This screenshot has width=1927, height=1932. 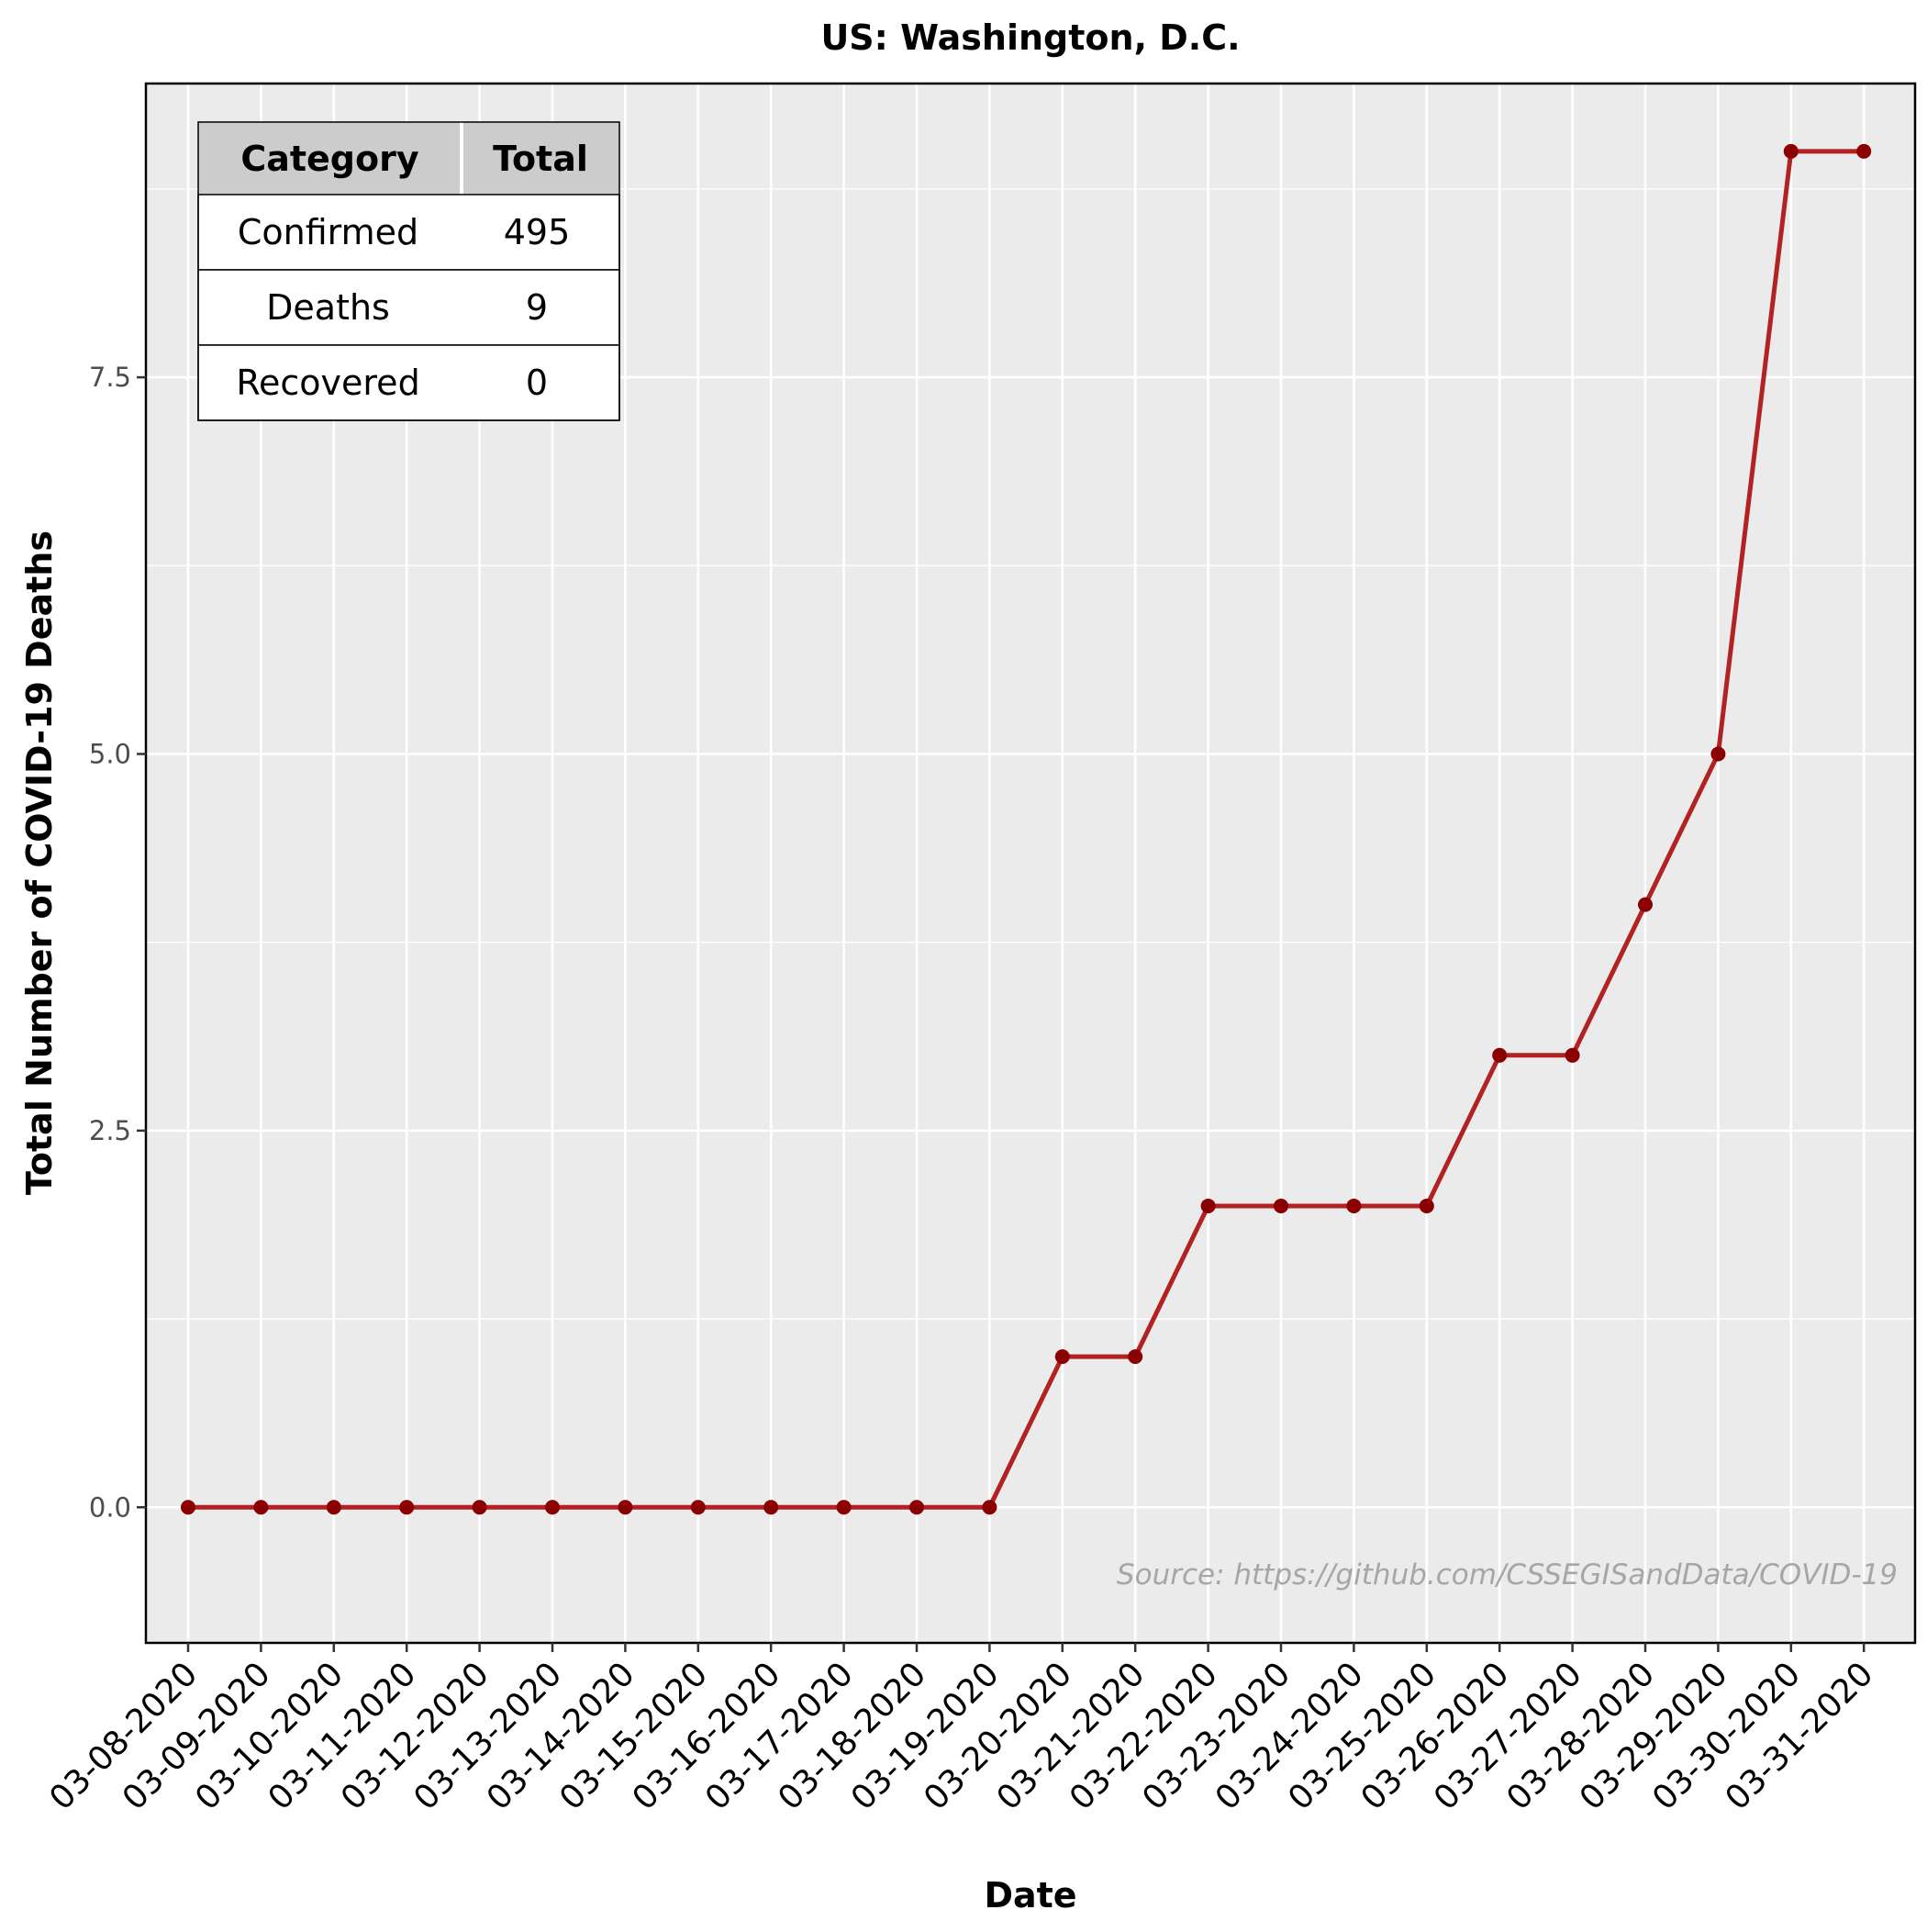 I want to click on table-border, so click(x=408, y=271).